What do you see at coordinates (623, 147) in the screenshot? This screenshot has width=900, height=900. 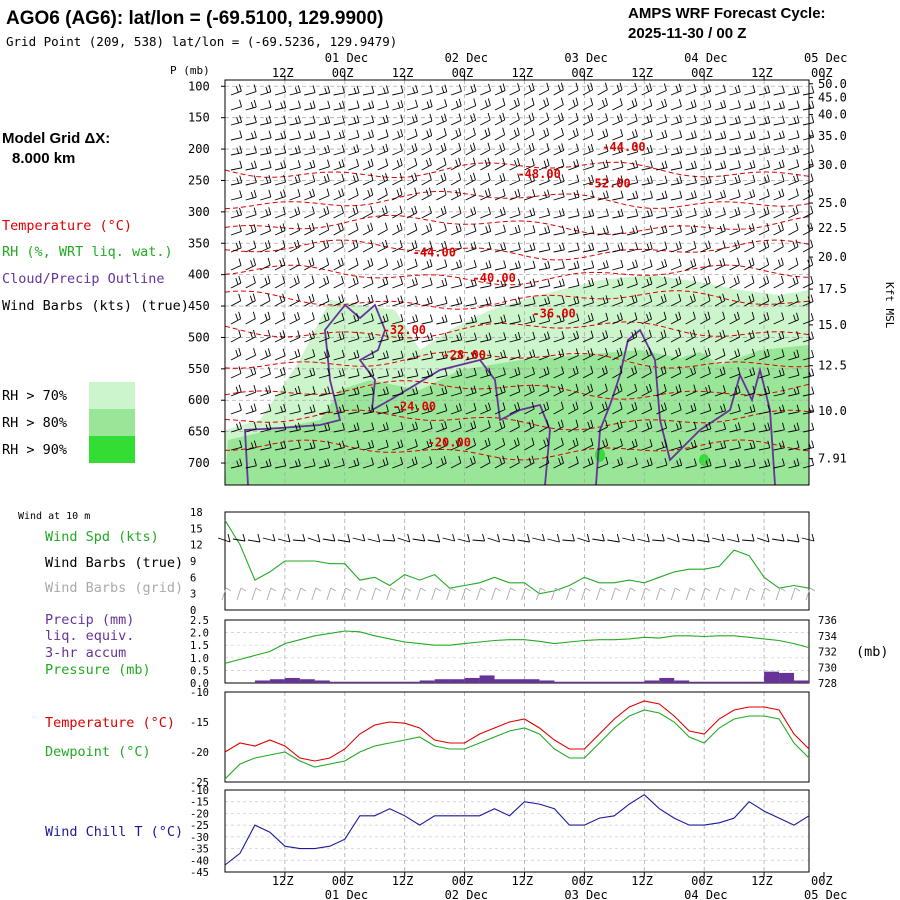 I see `isotherm-label: -44.00` at bounding box center [623, 147].